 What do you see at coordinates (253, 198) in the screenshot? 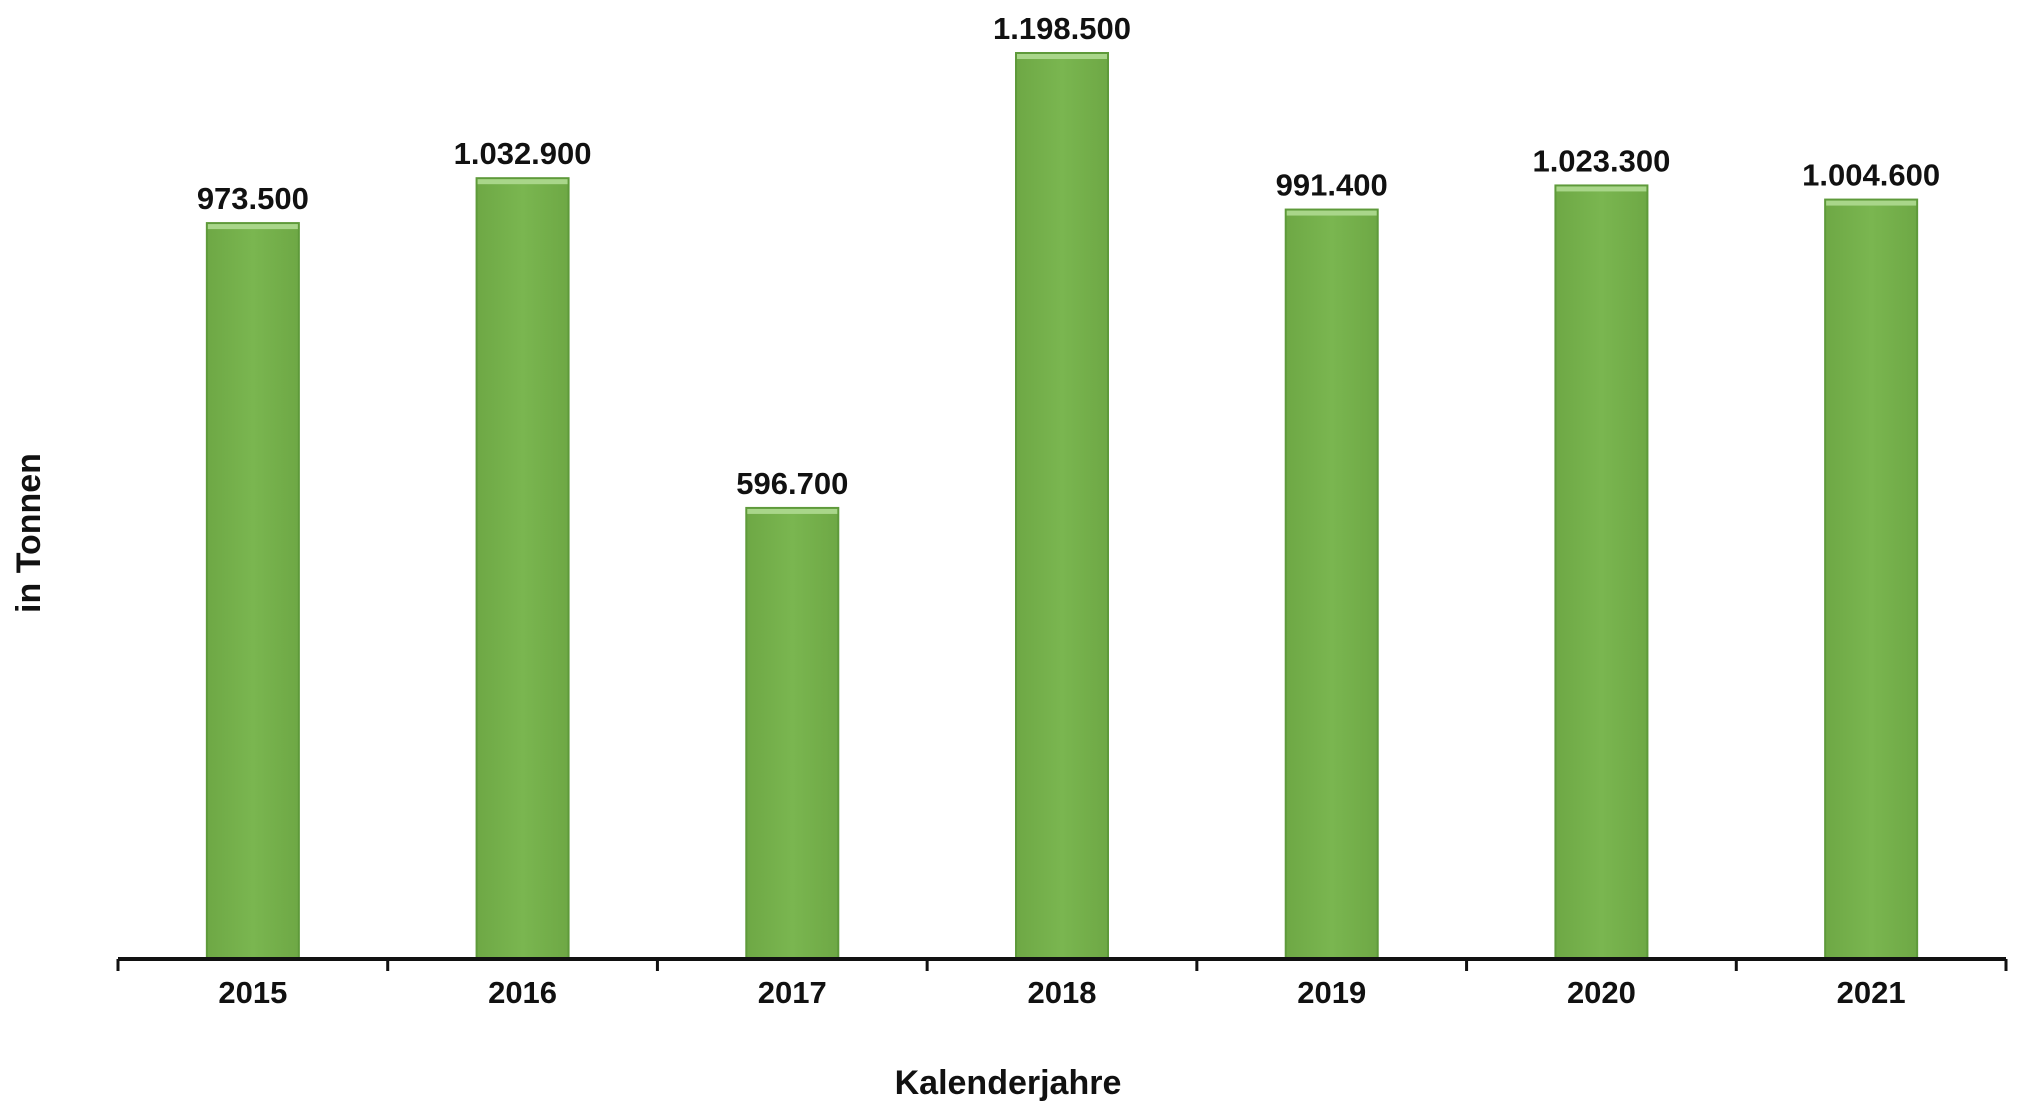
I see `value-label-2015: 973.500` at bounding box center [253, 198].